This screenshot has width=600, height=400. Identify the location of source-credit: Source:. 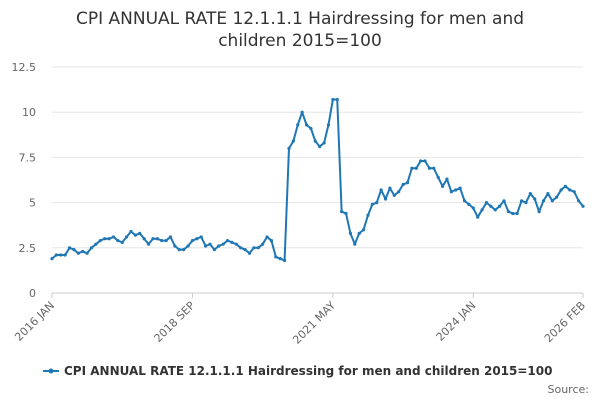
(569, 389).